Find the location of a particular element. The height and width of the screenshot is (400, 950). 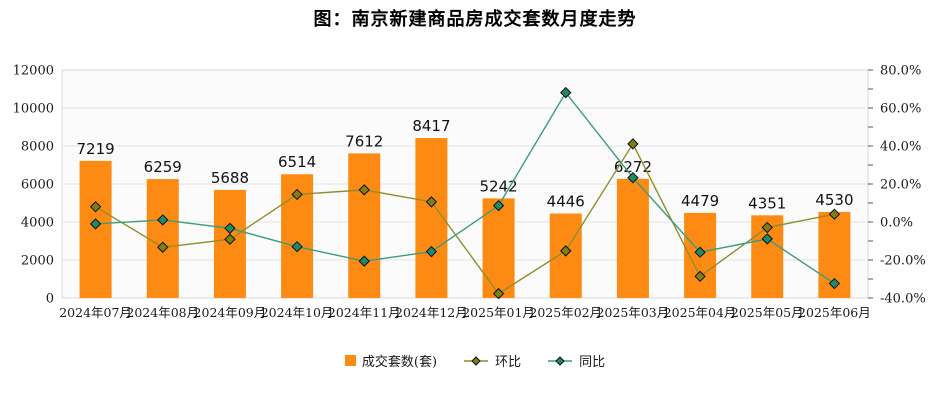

x-axis-label: 2025年06月 is located at coordinates (834, 312).